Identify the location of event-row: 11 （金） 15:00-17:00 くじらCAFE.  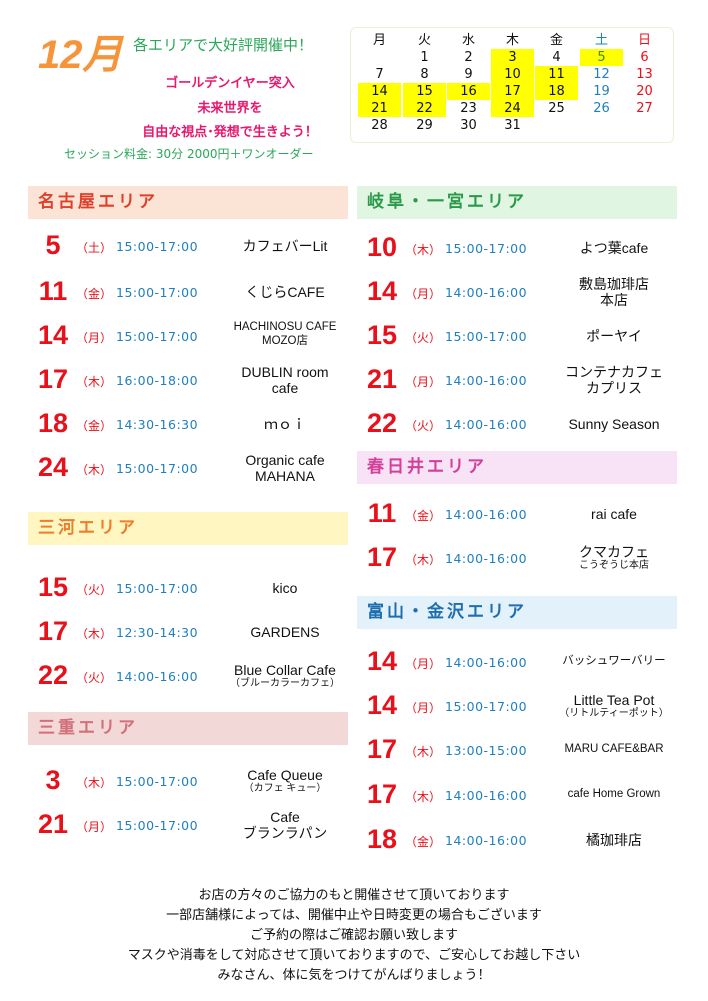
(195, 292).